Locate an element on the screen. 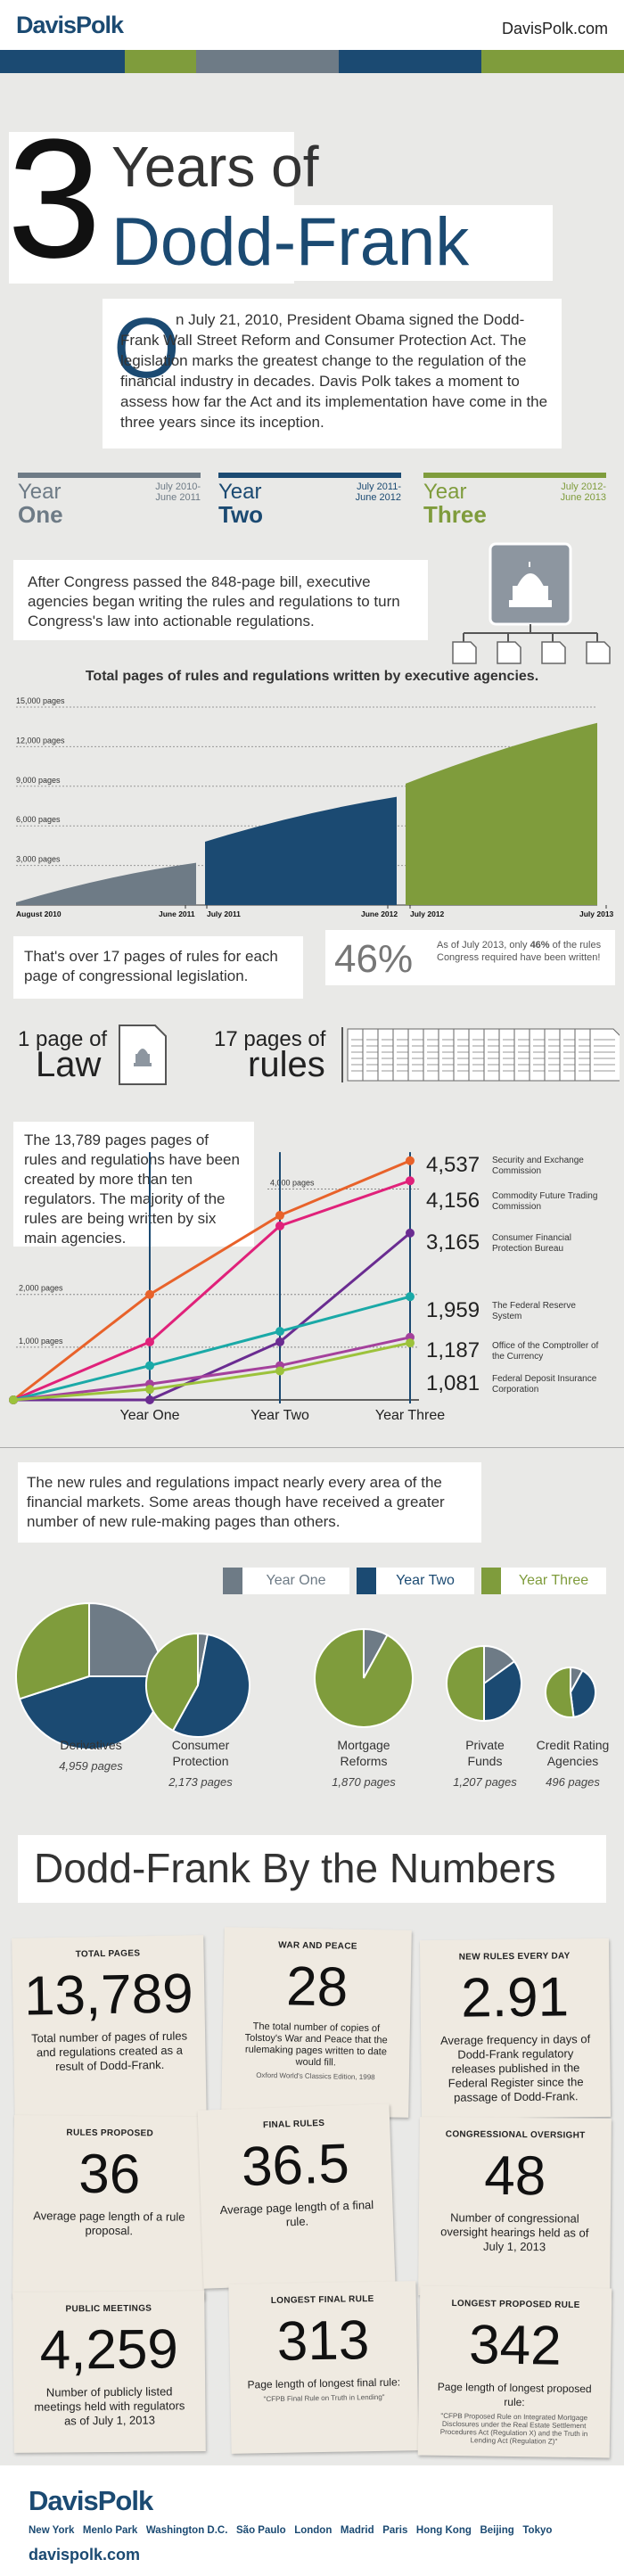 This screenshot has height=2576, width=624. agency-name: Consumer Financial Protection Bureau is located at coordinates (531, 1243).